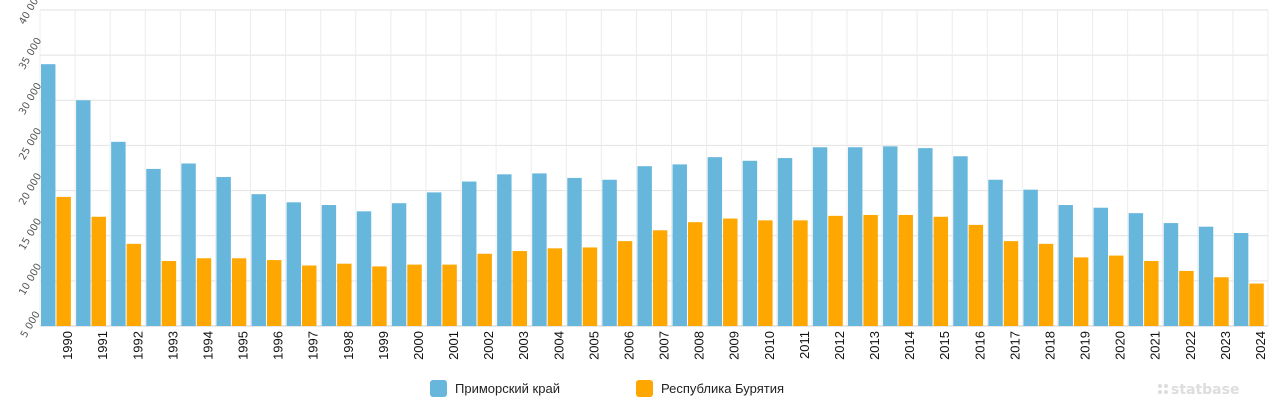  What do you see at coordinates (31, 325) in the screenshot?
I see `y-tick-label: 5 000` at bounding box center [31, 325].